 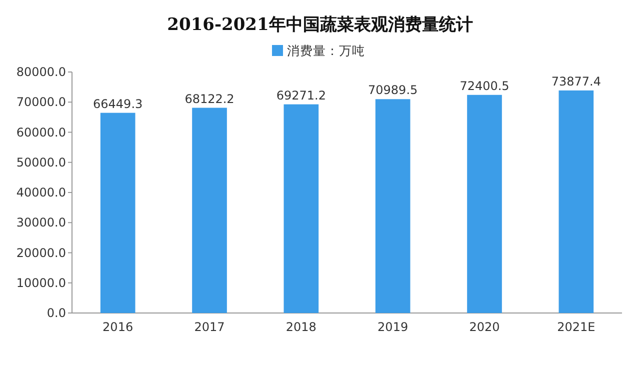 What do you see at coordinates (484, 327) in the screenshot?
I see `x-tick-label: 2020` at bounding box center [484, 327].